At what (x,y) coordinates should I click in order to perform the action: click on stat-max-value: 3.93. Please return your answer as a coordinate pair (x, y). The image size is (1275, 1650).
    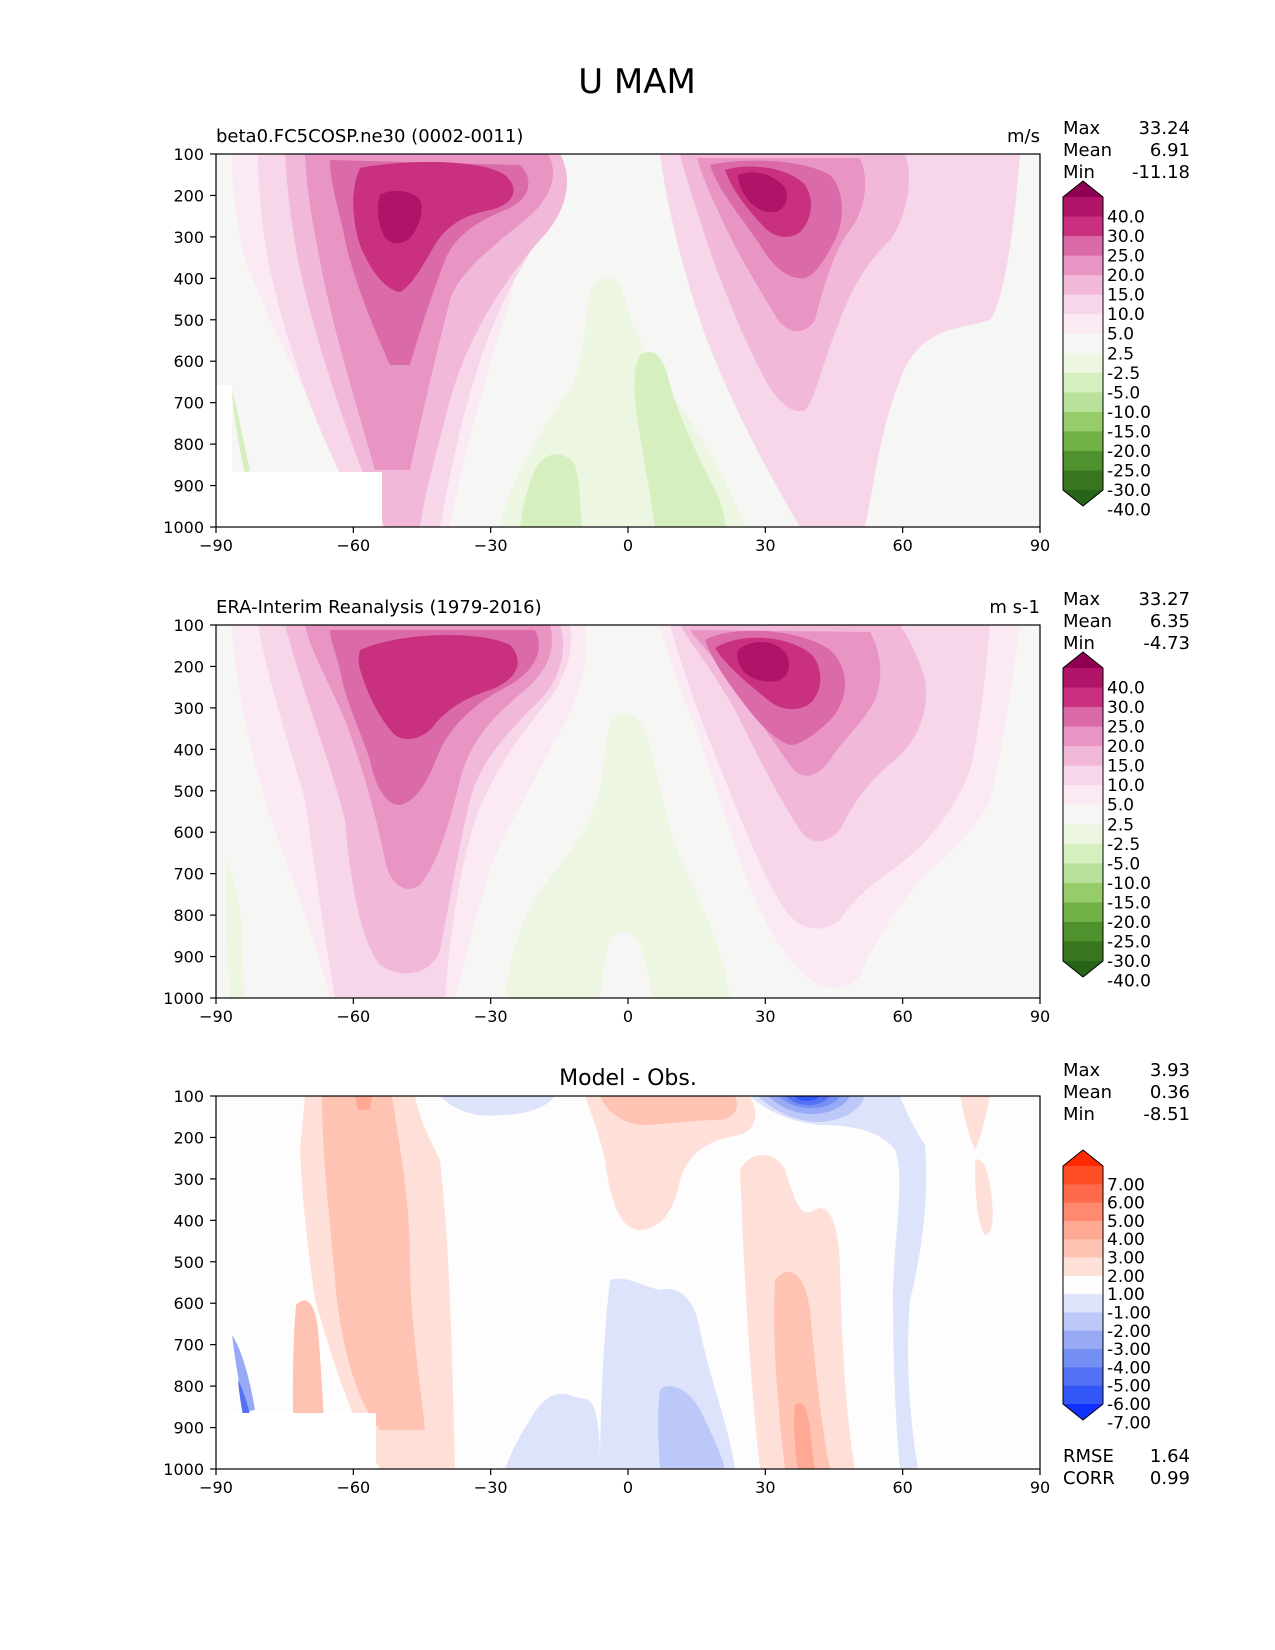
    Looking at the image, I should click on (1170, 1070).